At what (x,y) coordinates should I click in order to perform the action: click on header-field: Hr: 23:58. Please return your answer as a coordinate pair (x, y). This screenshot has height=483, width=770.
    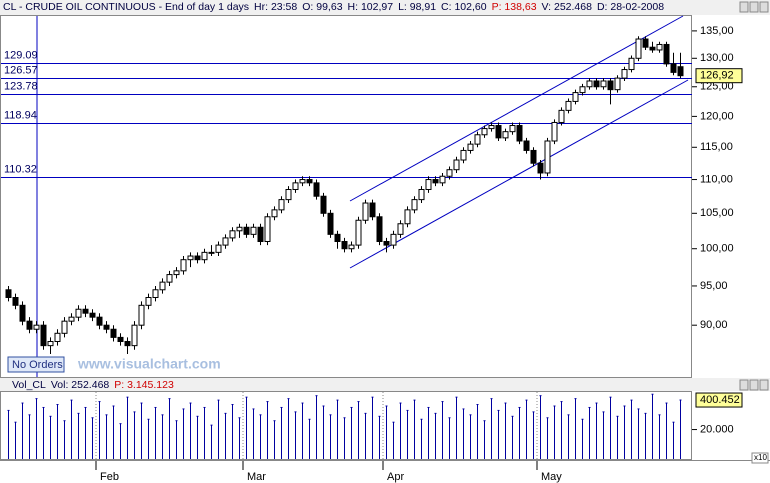
    Looking at the image, I should click on (276, 7).